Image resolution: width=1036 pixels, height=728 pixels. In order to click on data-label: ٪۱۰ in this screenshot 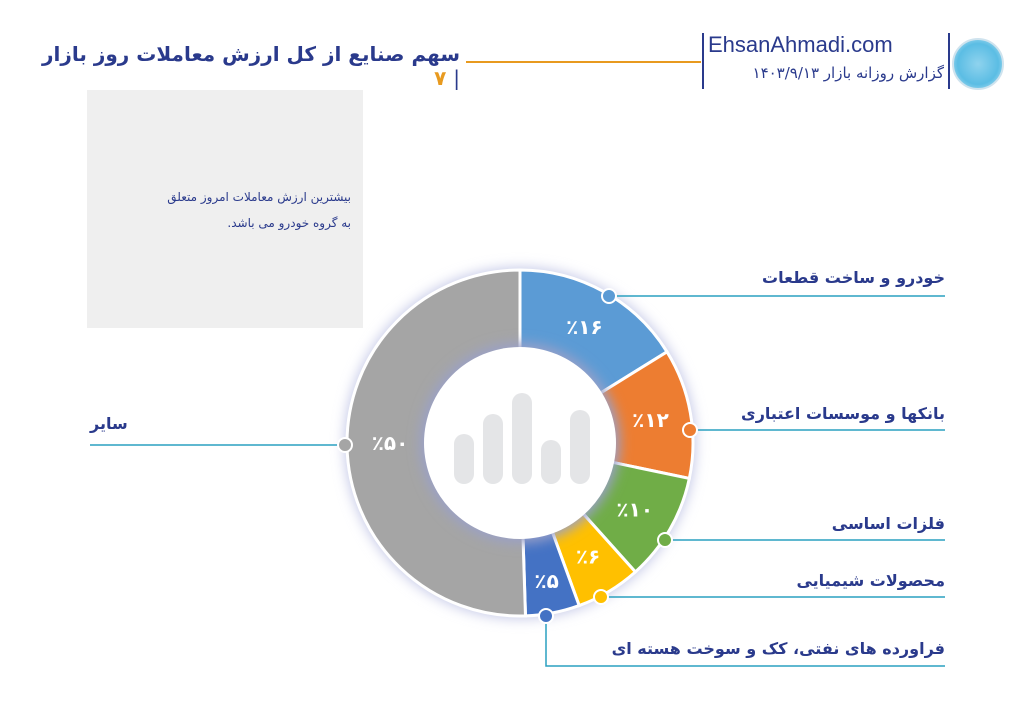, I will do `click(634, 509)`.